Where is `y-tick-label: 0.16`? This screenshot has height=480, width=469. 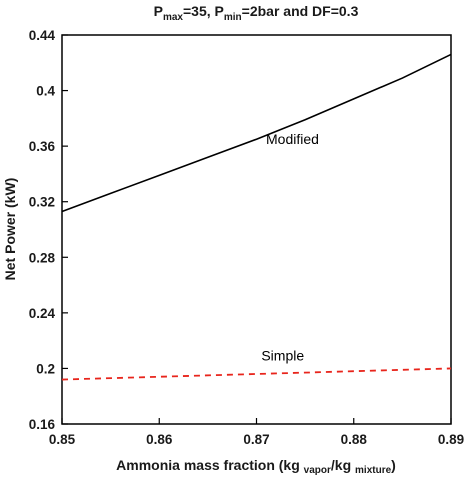 y-tick-label: 0.16 is located at coordinates (42, 424).